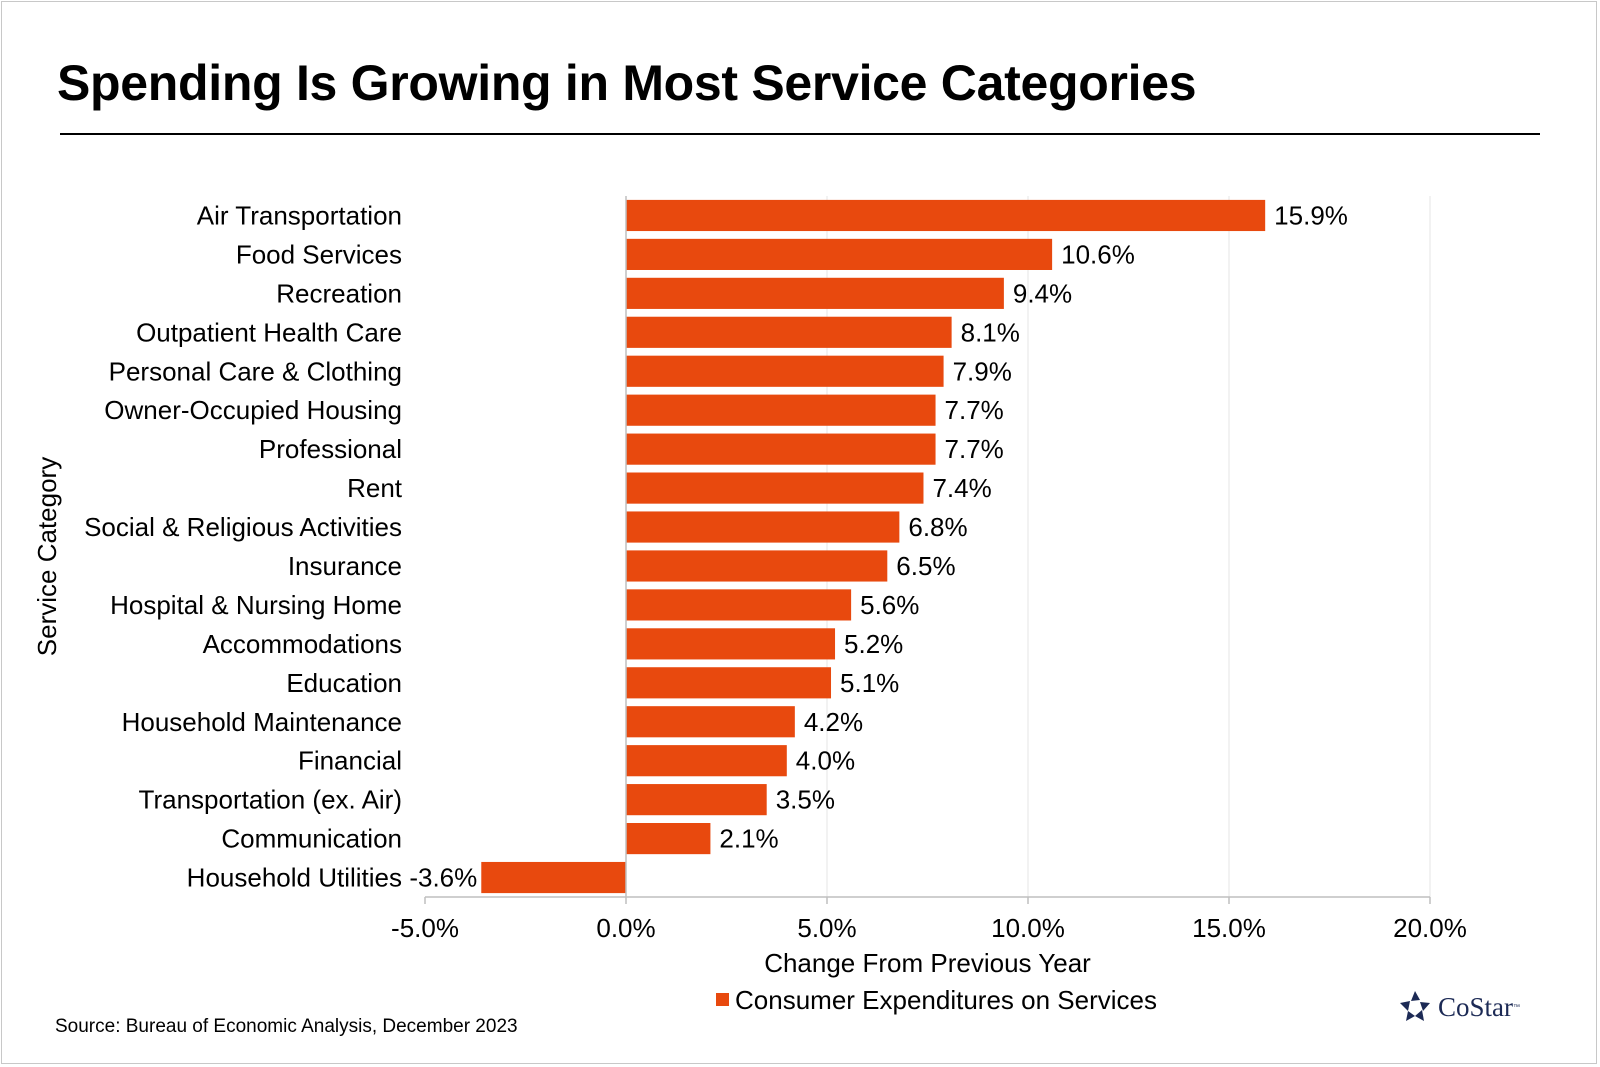 This screenshot has width=1600, height=1067. What do you see at coordinates (1517, 1007) in the screenshot?
I see `logo-trademark: ™` at bounding box center [1517, 1007].